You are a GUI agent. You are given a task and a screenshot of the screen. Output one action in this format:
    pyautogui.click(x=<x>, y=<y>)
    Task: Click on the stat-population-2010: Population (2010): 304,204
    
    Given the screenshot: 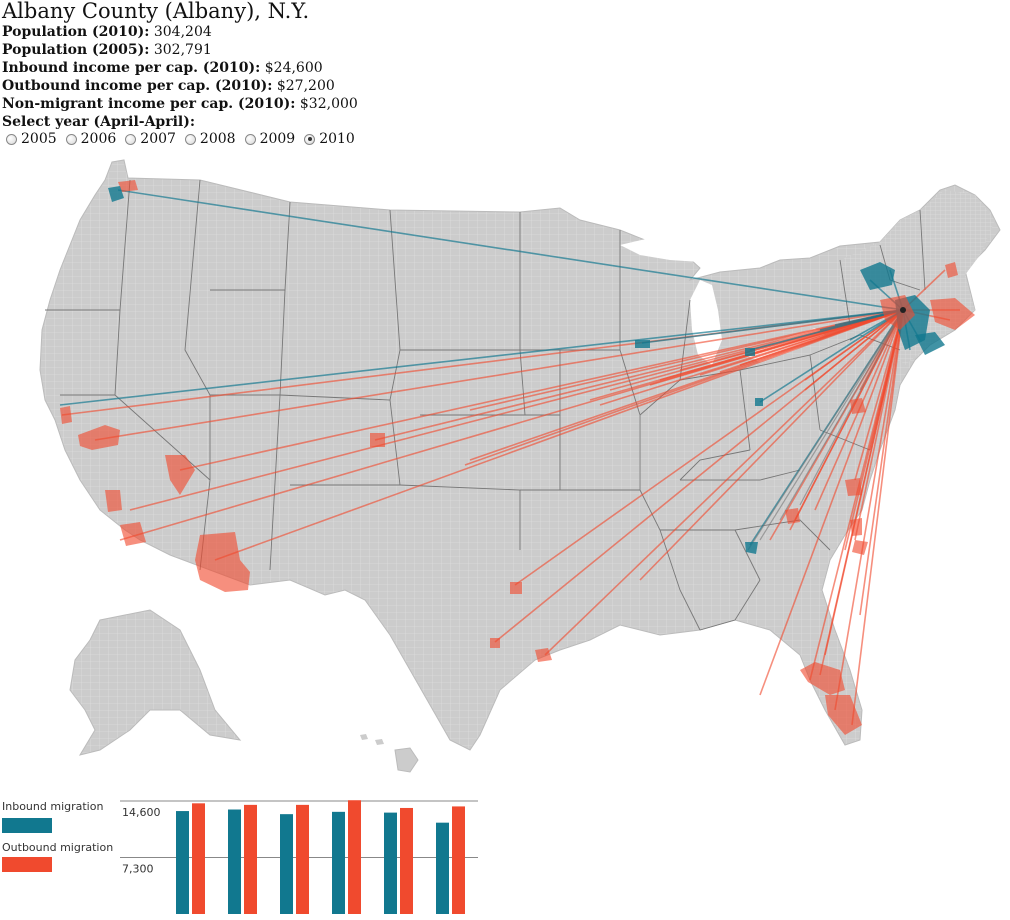 What is the action you would take?
    pyautogui.click(x=180, y=32)
    